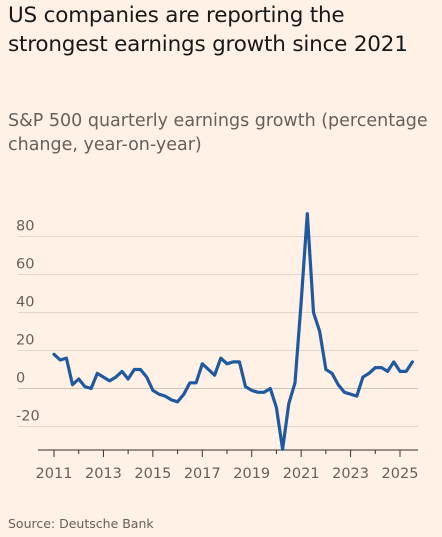 Image resolution: width=442 pixels, height=537 pixels. Describe the element at coordinates (28, 417) in the screenshot. I see `y-tick-label: -20` at that location.